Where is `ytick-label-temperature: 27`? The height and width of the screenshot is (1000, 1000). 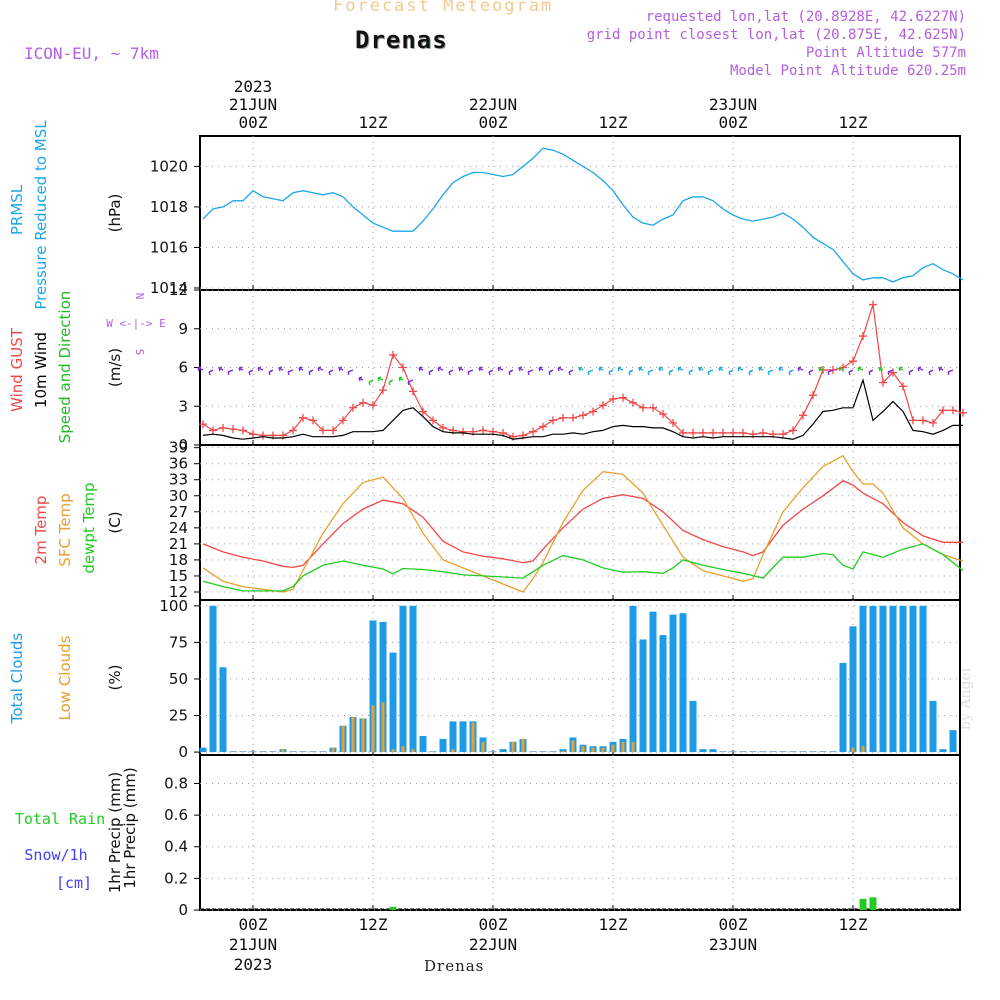 ytick-label-temperature: 27 is located at coordinates (178, 512).